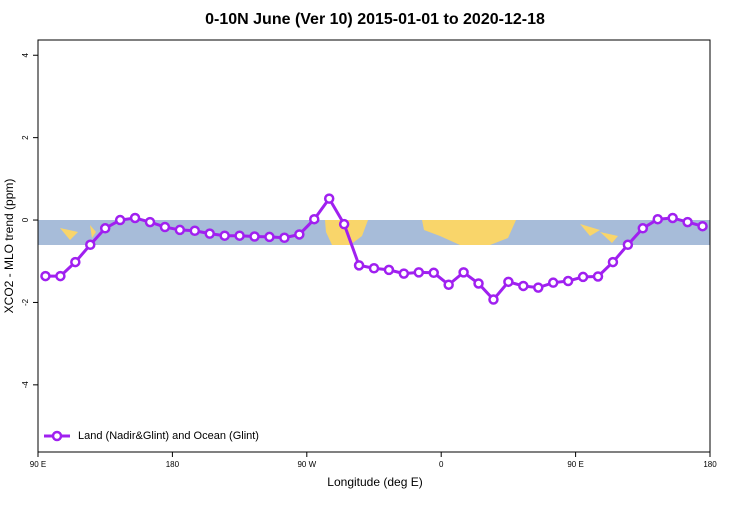  What do you see at coordinates (441, 464) in the screenshot?
I see `x-tick-label: 0` at bounding box center [441, 464].